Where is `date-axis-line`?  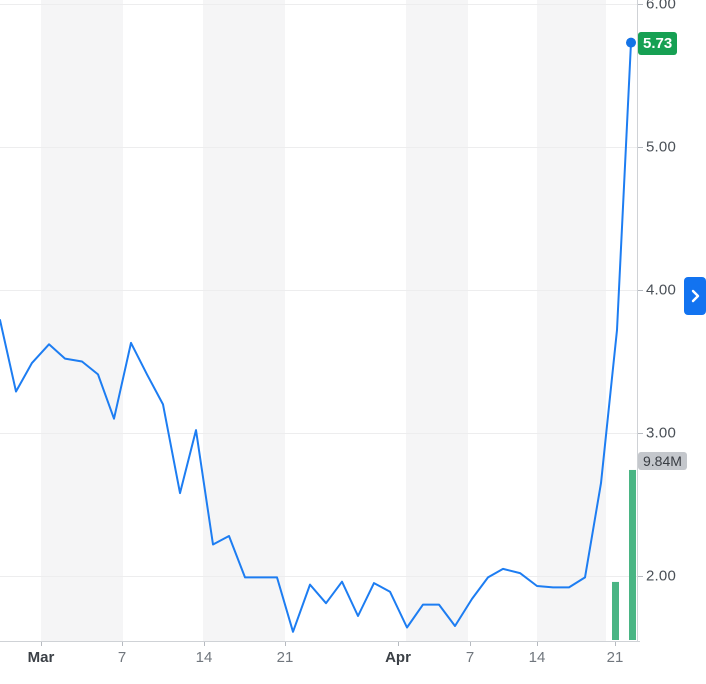
date-axis-line is located at coordinates (320, 641).